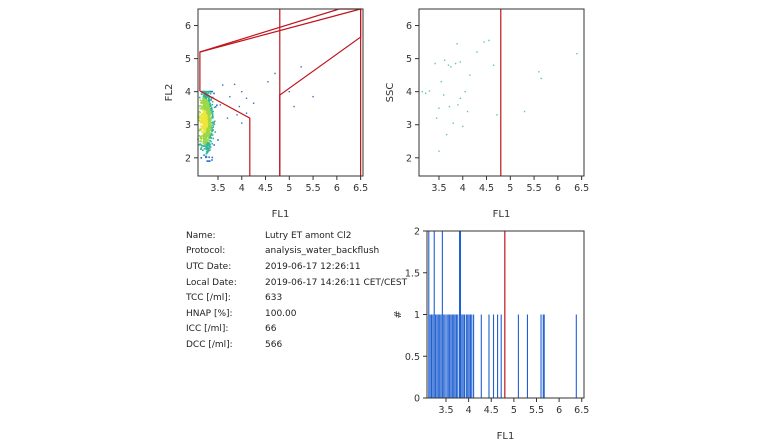  Describe the element at coordinates (217, 188) in the screenshot. I see `x-tick-label: 3.5` at that location.